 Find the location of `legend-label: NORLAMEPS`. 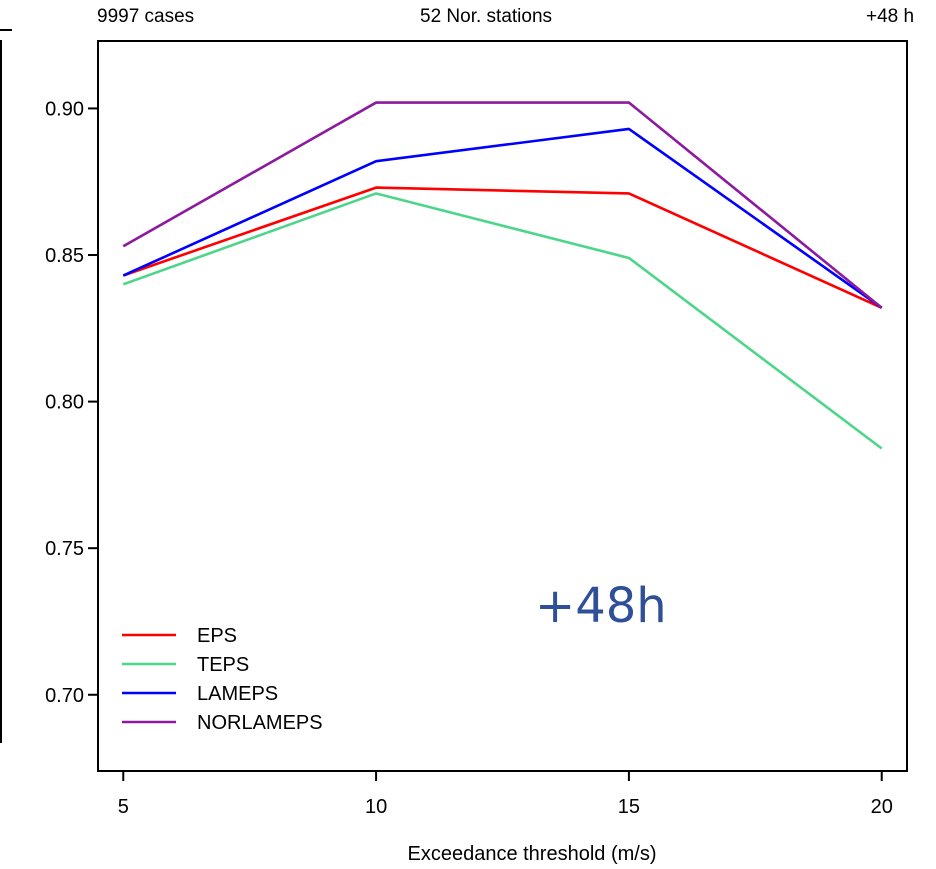

legend-label: NORLAMEPS is located at coordinates (260, 723).